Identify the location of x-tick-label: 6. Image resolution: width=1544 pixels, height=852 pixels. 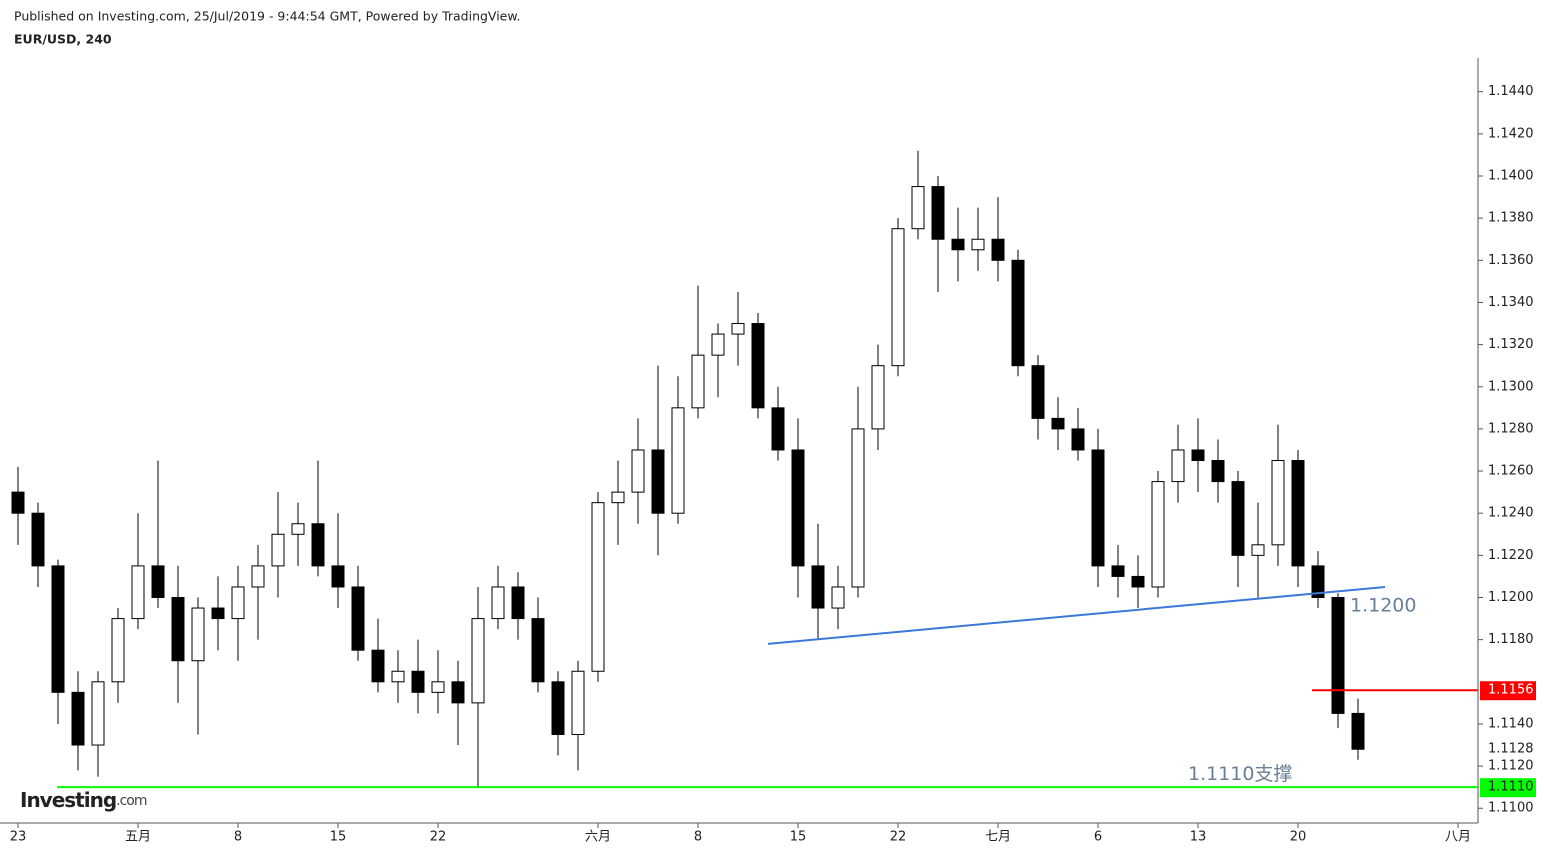
(1098, 837).